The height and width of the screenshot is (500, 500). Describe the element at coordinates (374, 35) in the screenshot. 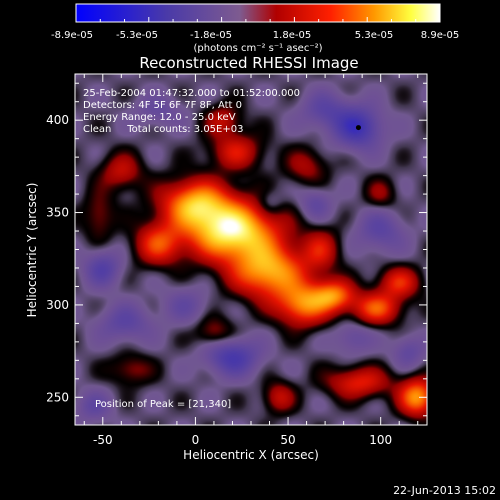

I see `colorbar-tick-label: 5.3e-05` at that location.